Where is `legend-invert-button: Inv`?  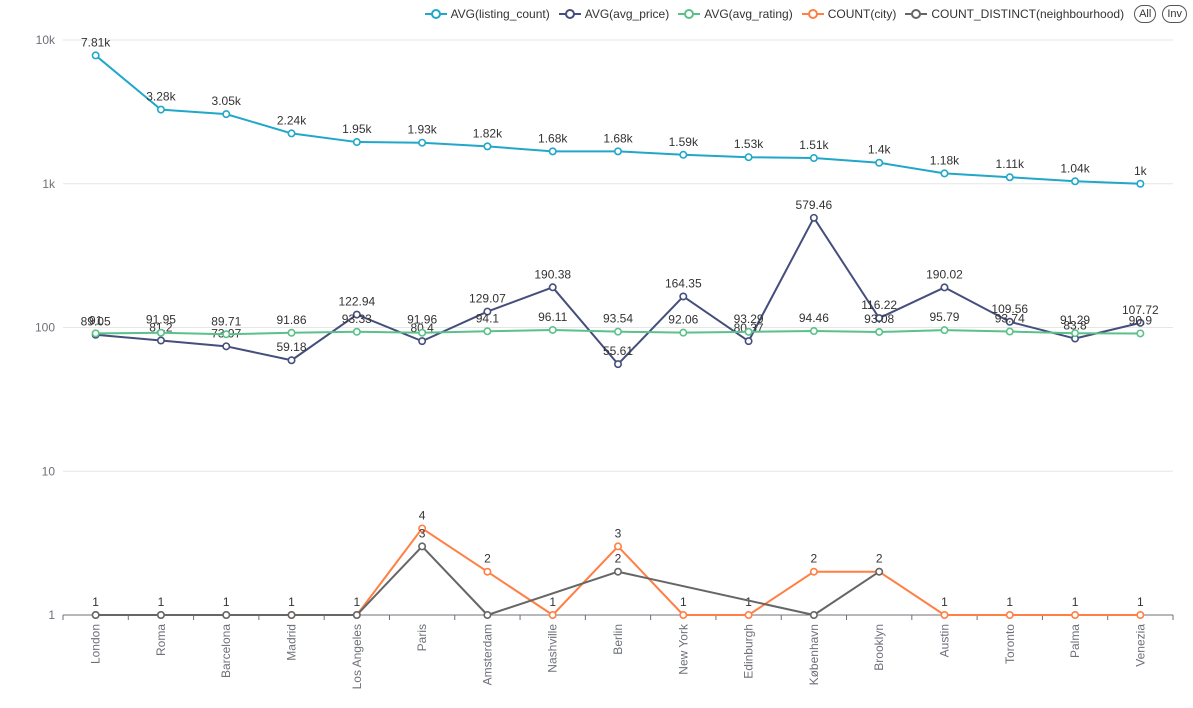 legend-invert-button: Inv is located at coordinates (1174, 14).